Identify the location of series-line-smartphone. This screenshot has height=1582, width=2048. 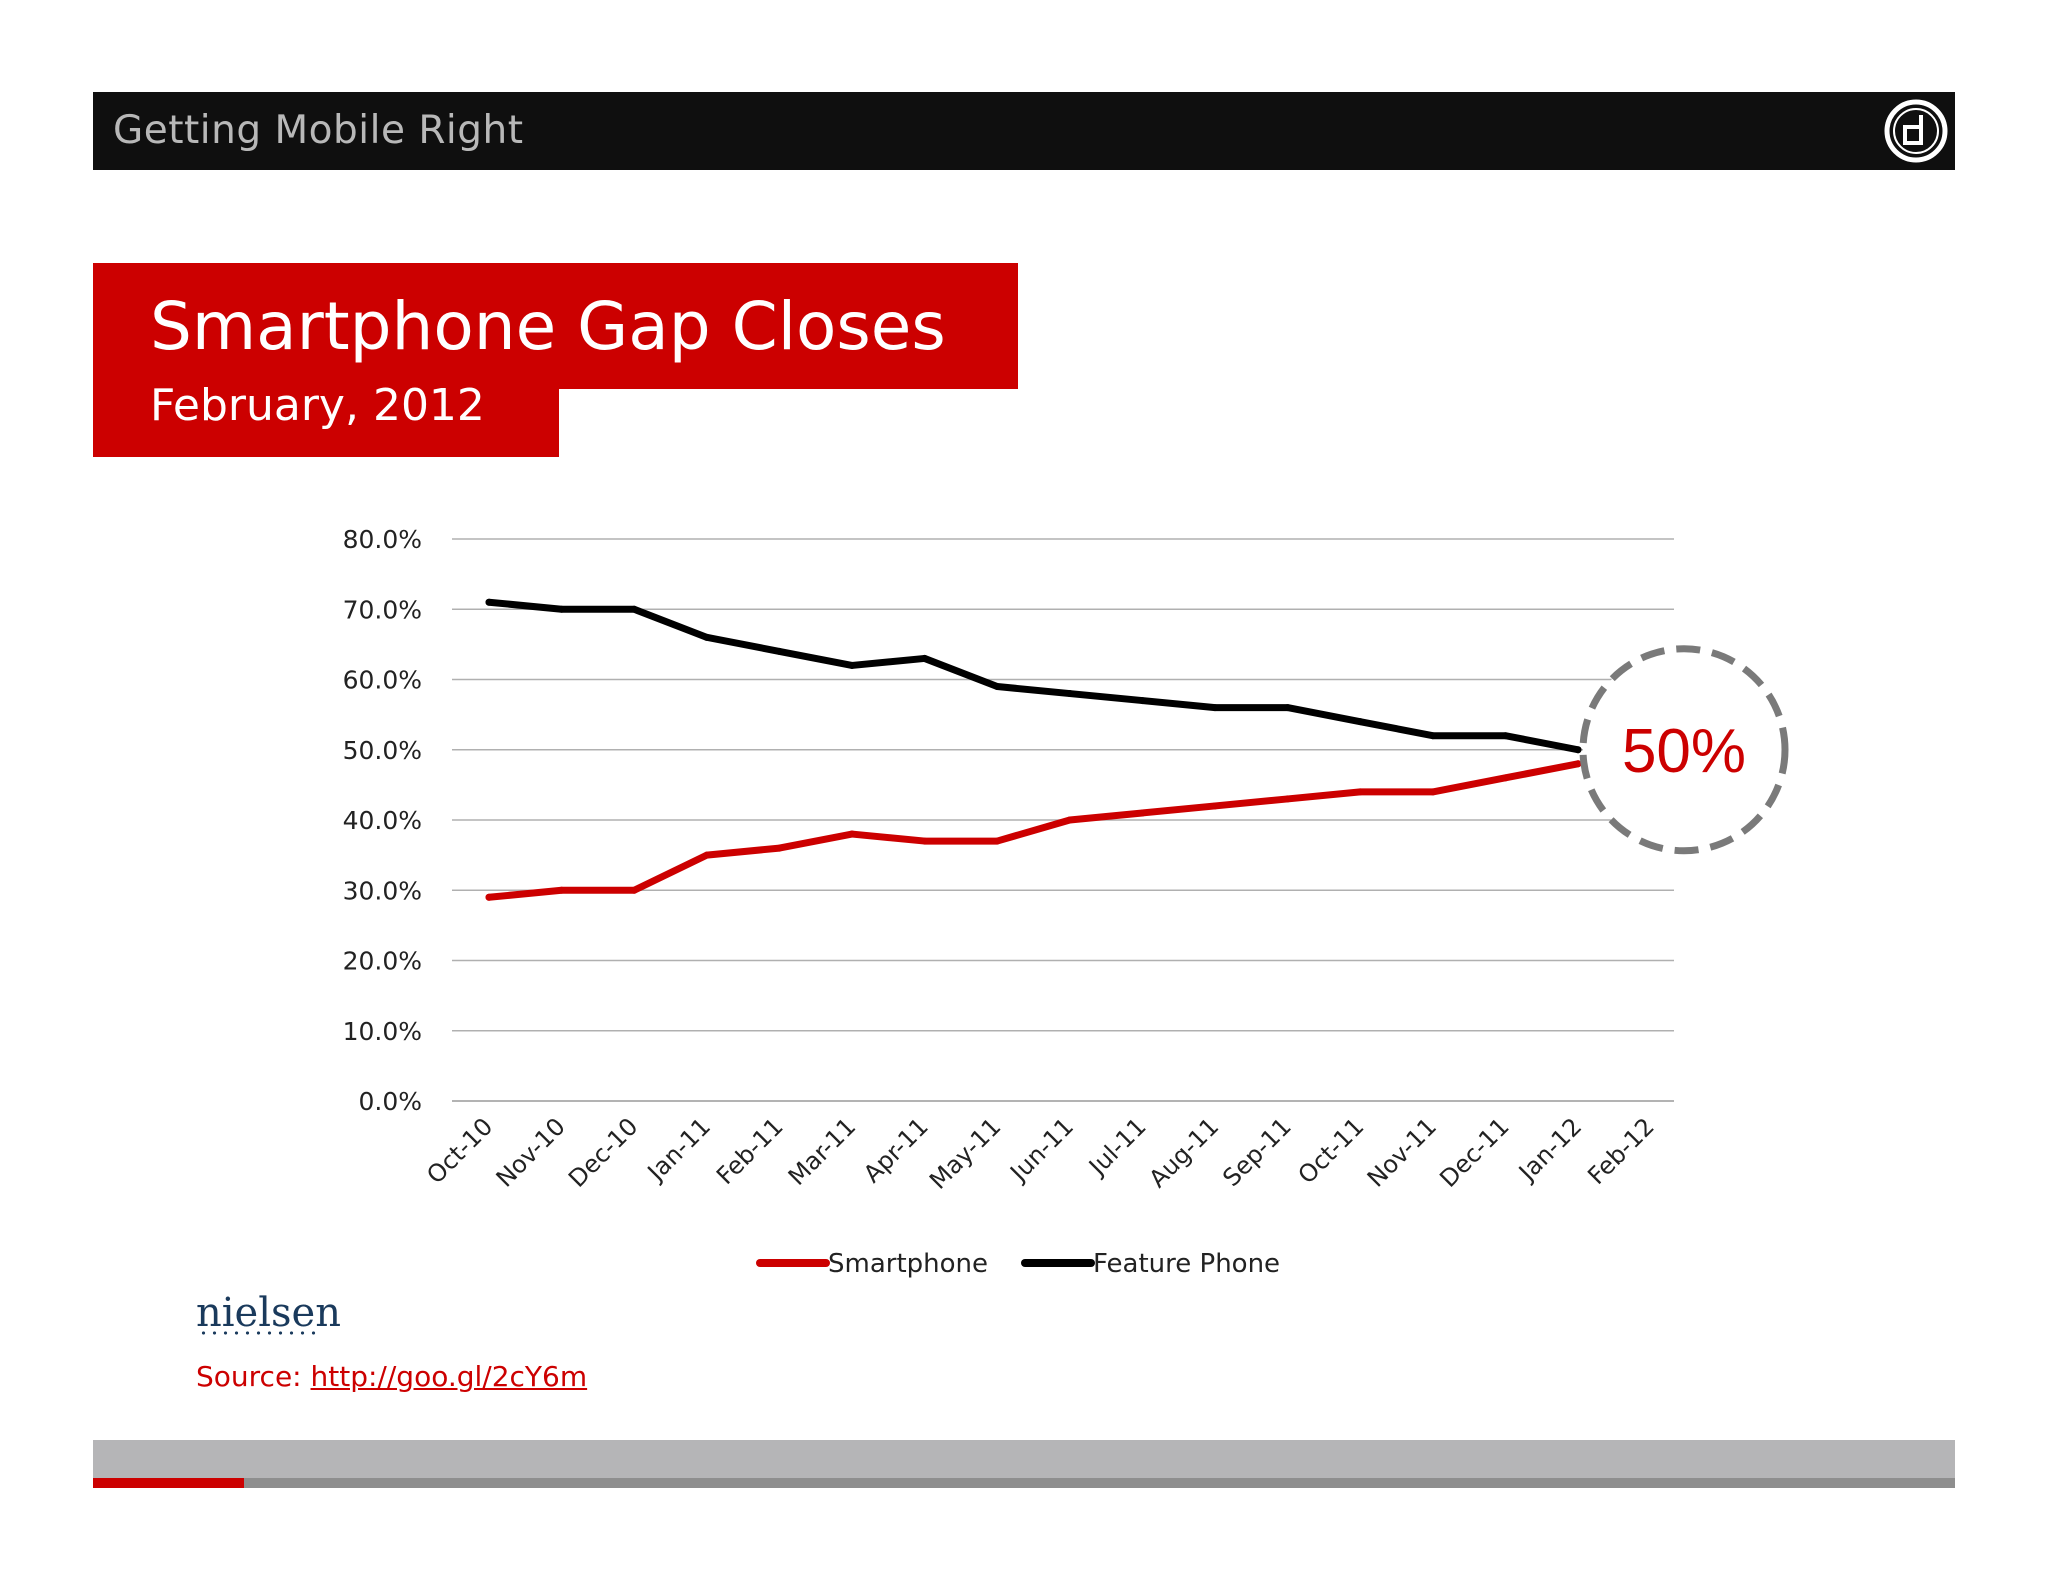
(1033, 830).